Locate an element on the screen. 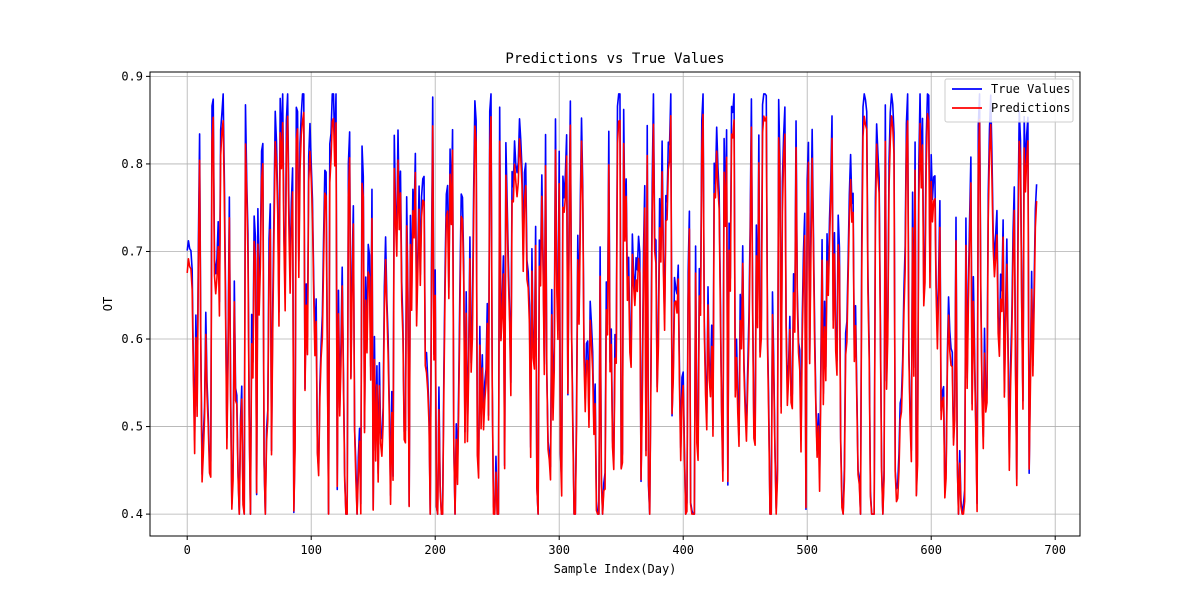  y-tick-label: 0.7 is located at coordinates (132, 251).